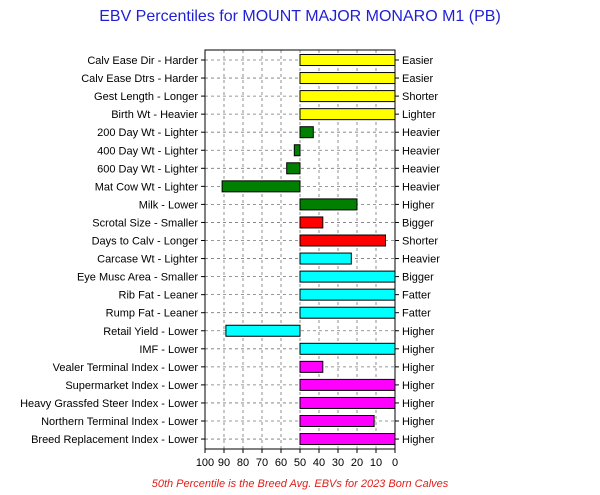  Describe the element at coordinates (262, 463) in the screenshot. I see `x-tick-label: 70` at that location.